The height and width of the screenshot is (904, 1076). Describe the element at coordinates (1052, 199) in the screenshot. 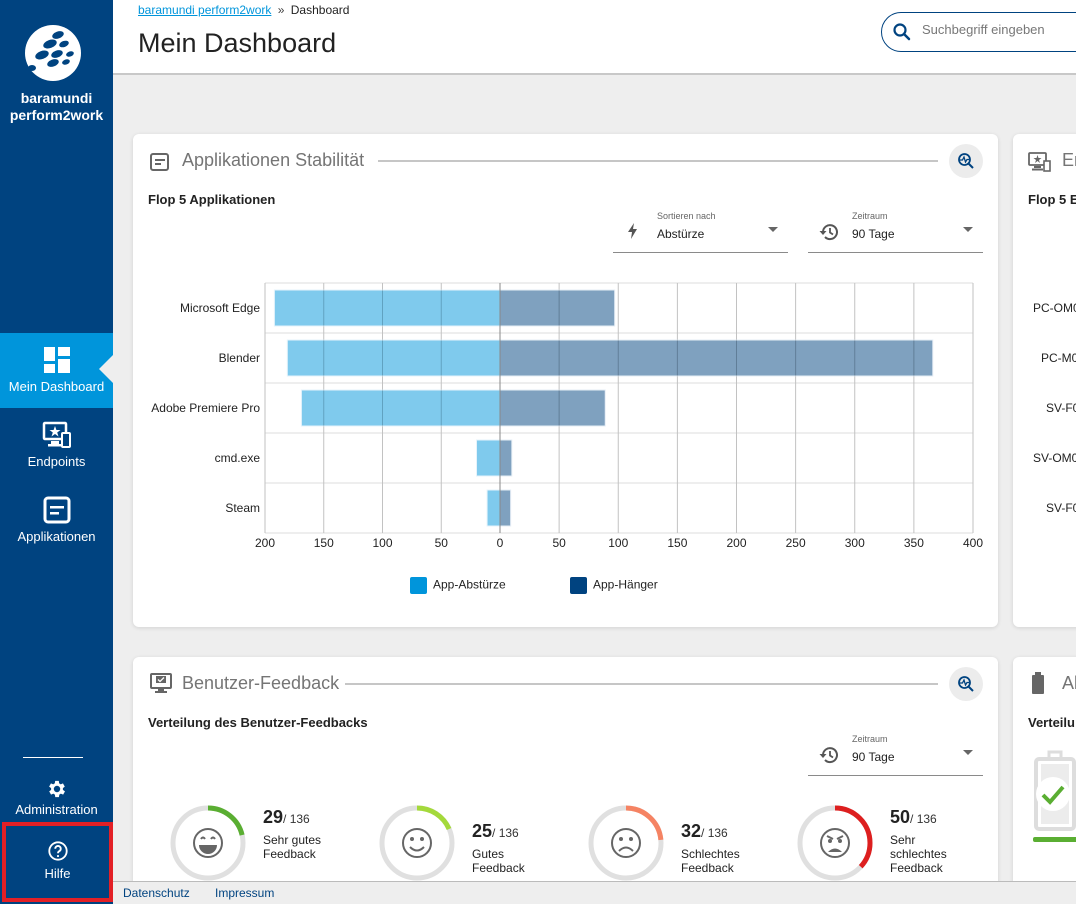

I see `card-subtitle: Flop 5 E` at that location.